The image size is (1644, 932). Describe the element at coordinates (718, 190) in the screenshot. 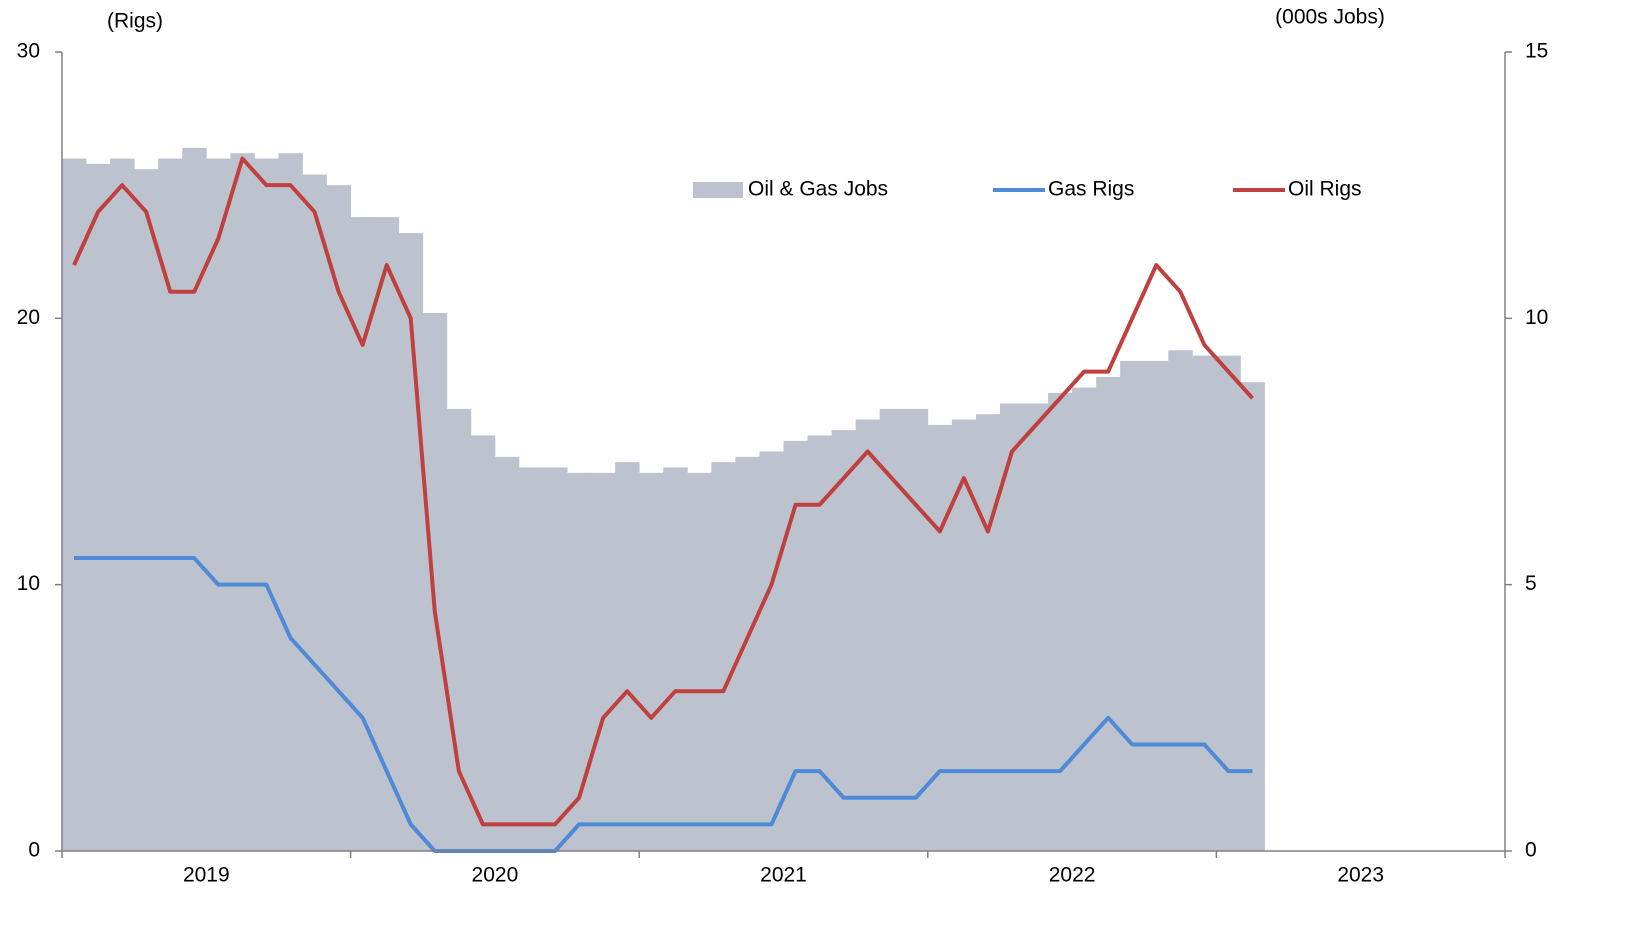

I see `legend-swatch` at that location.